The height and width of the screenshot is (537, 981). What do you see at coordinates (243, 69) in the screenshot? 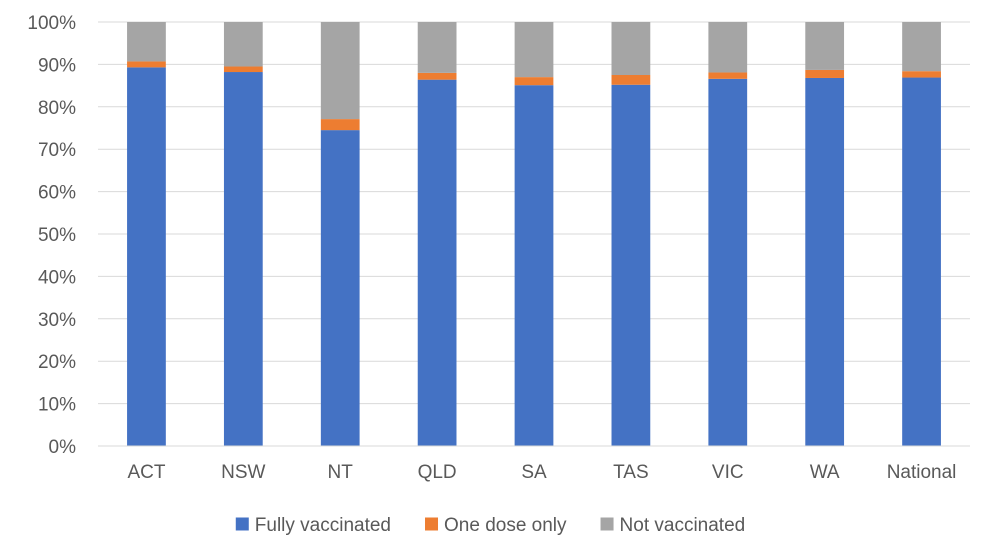
I see `bar-segment-one-dose-only-nsw` at bounding box center [243, 69].